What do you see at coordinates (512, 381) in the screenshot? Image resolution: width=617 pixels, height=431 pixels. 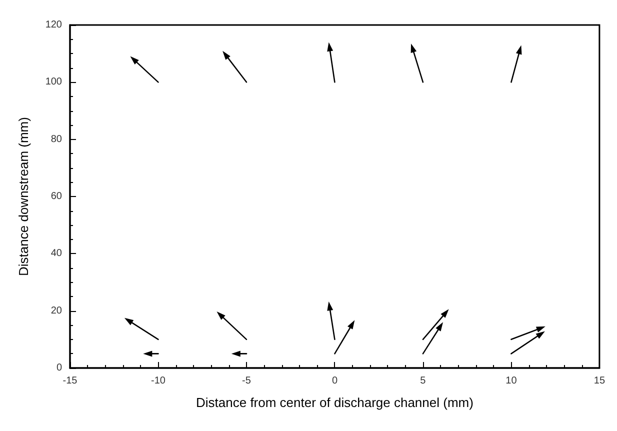 I see `x-tick-label: 10` at bounding box center [512, 381].